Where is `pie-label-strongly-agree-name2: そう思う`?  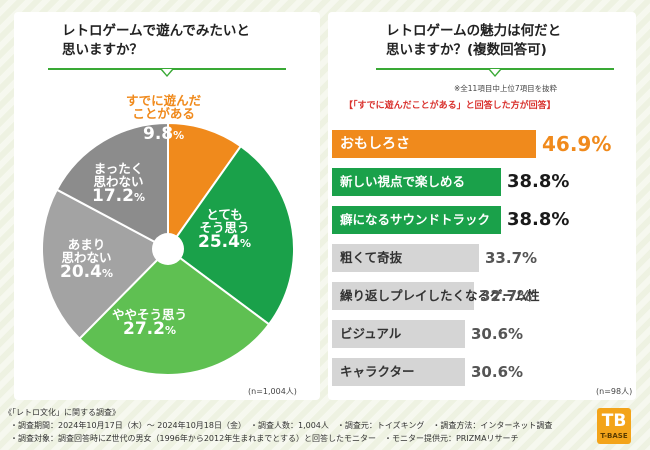 pie-label-strongly-agree-name2: そう思う is located at coordinates (224, 228).